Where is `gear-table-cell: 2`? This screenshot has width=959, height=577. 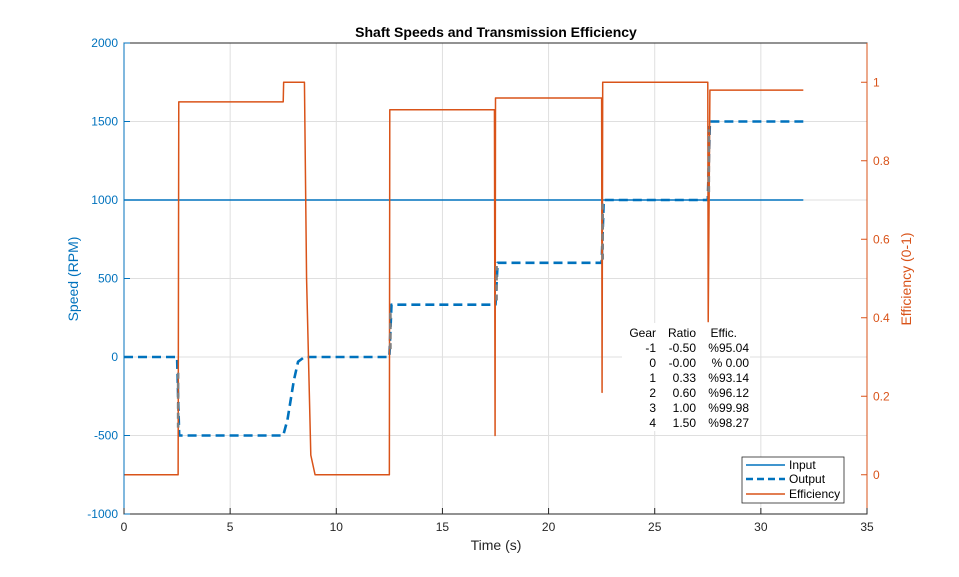
gear-table-cell: 2 is located at coordinates (652, 393).